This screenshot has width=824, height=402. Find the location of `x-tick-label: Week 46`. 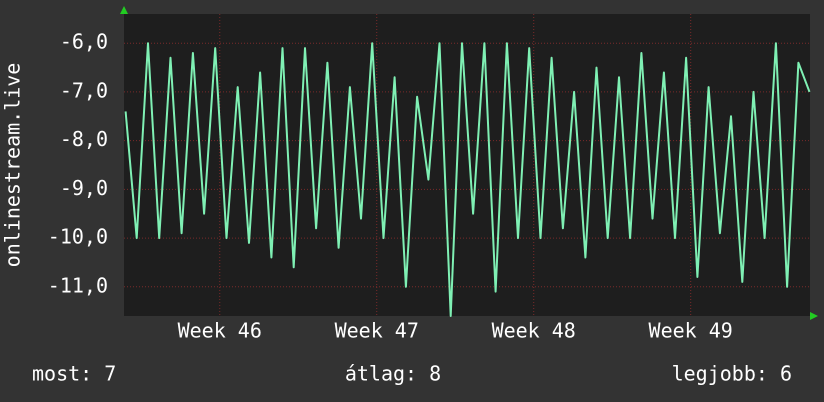

x-tick-label: Week 46 is located at coordinates (220, 331).